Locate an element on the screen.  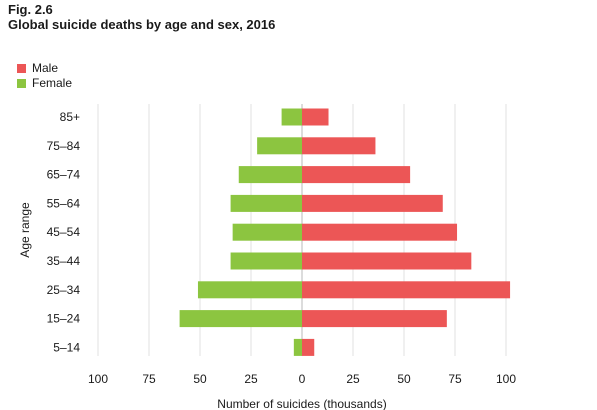
x-tick-labels: 100 75 50 25 0 25 50 75 100 is located at coordinates (302, 379).